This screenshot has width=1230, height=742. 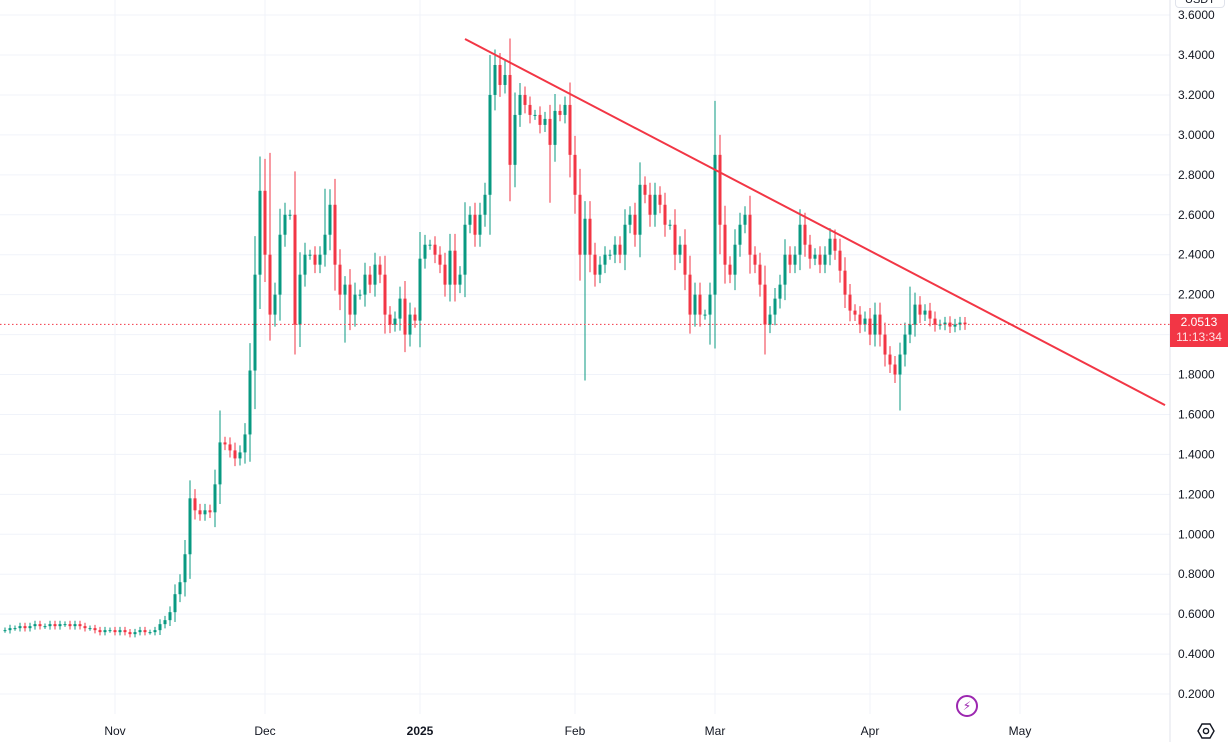 What do you see at coordinates (575, 731) in the screenshot?
I see `time-tick-label: Feb` at bounding box center [575, 731].